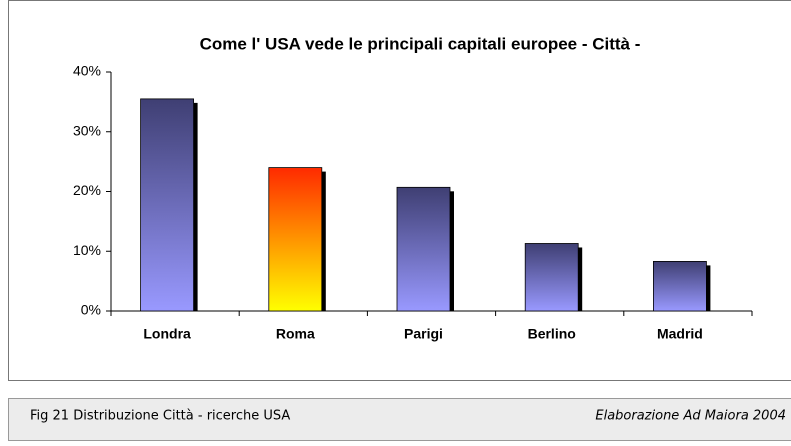 This screenshot has width=791, height=446. Describe the element at coordinates (552, 334) in the screenshot. I see `x-tick-label: Berlino` at that location.